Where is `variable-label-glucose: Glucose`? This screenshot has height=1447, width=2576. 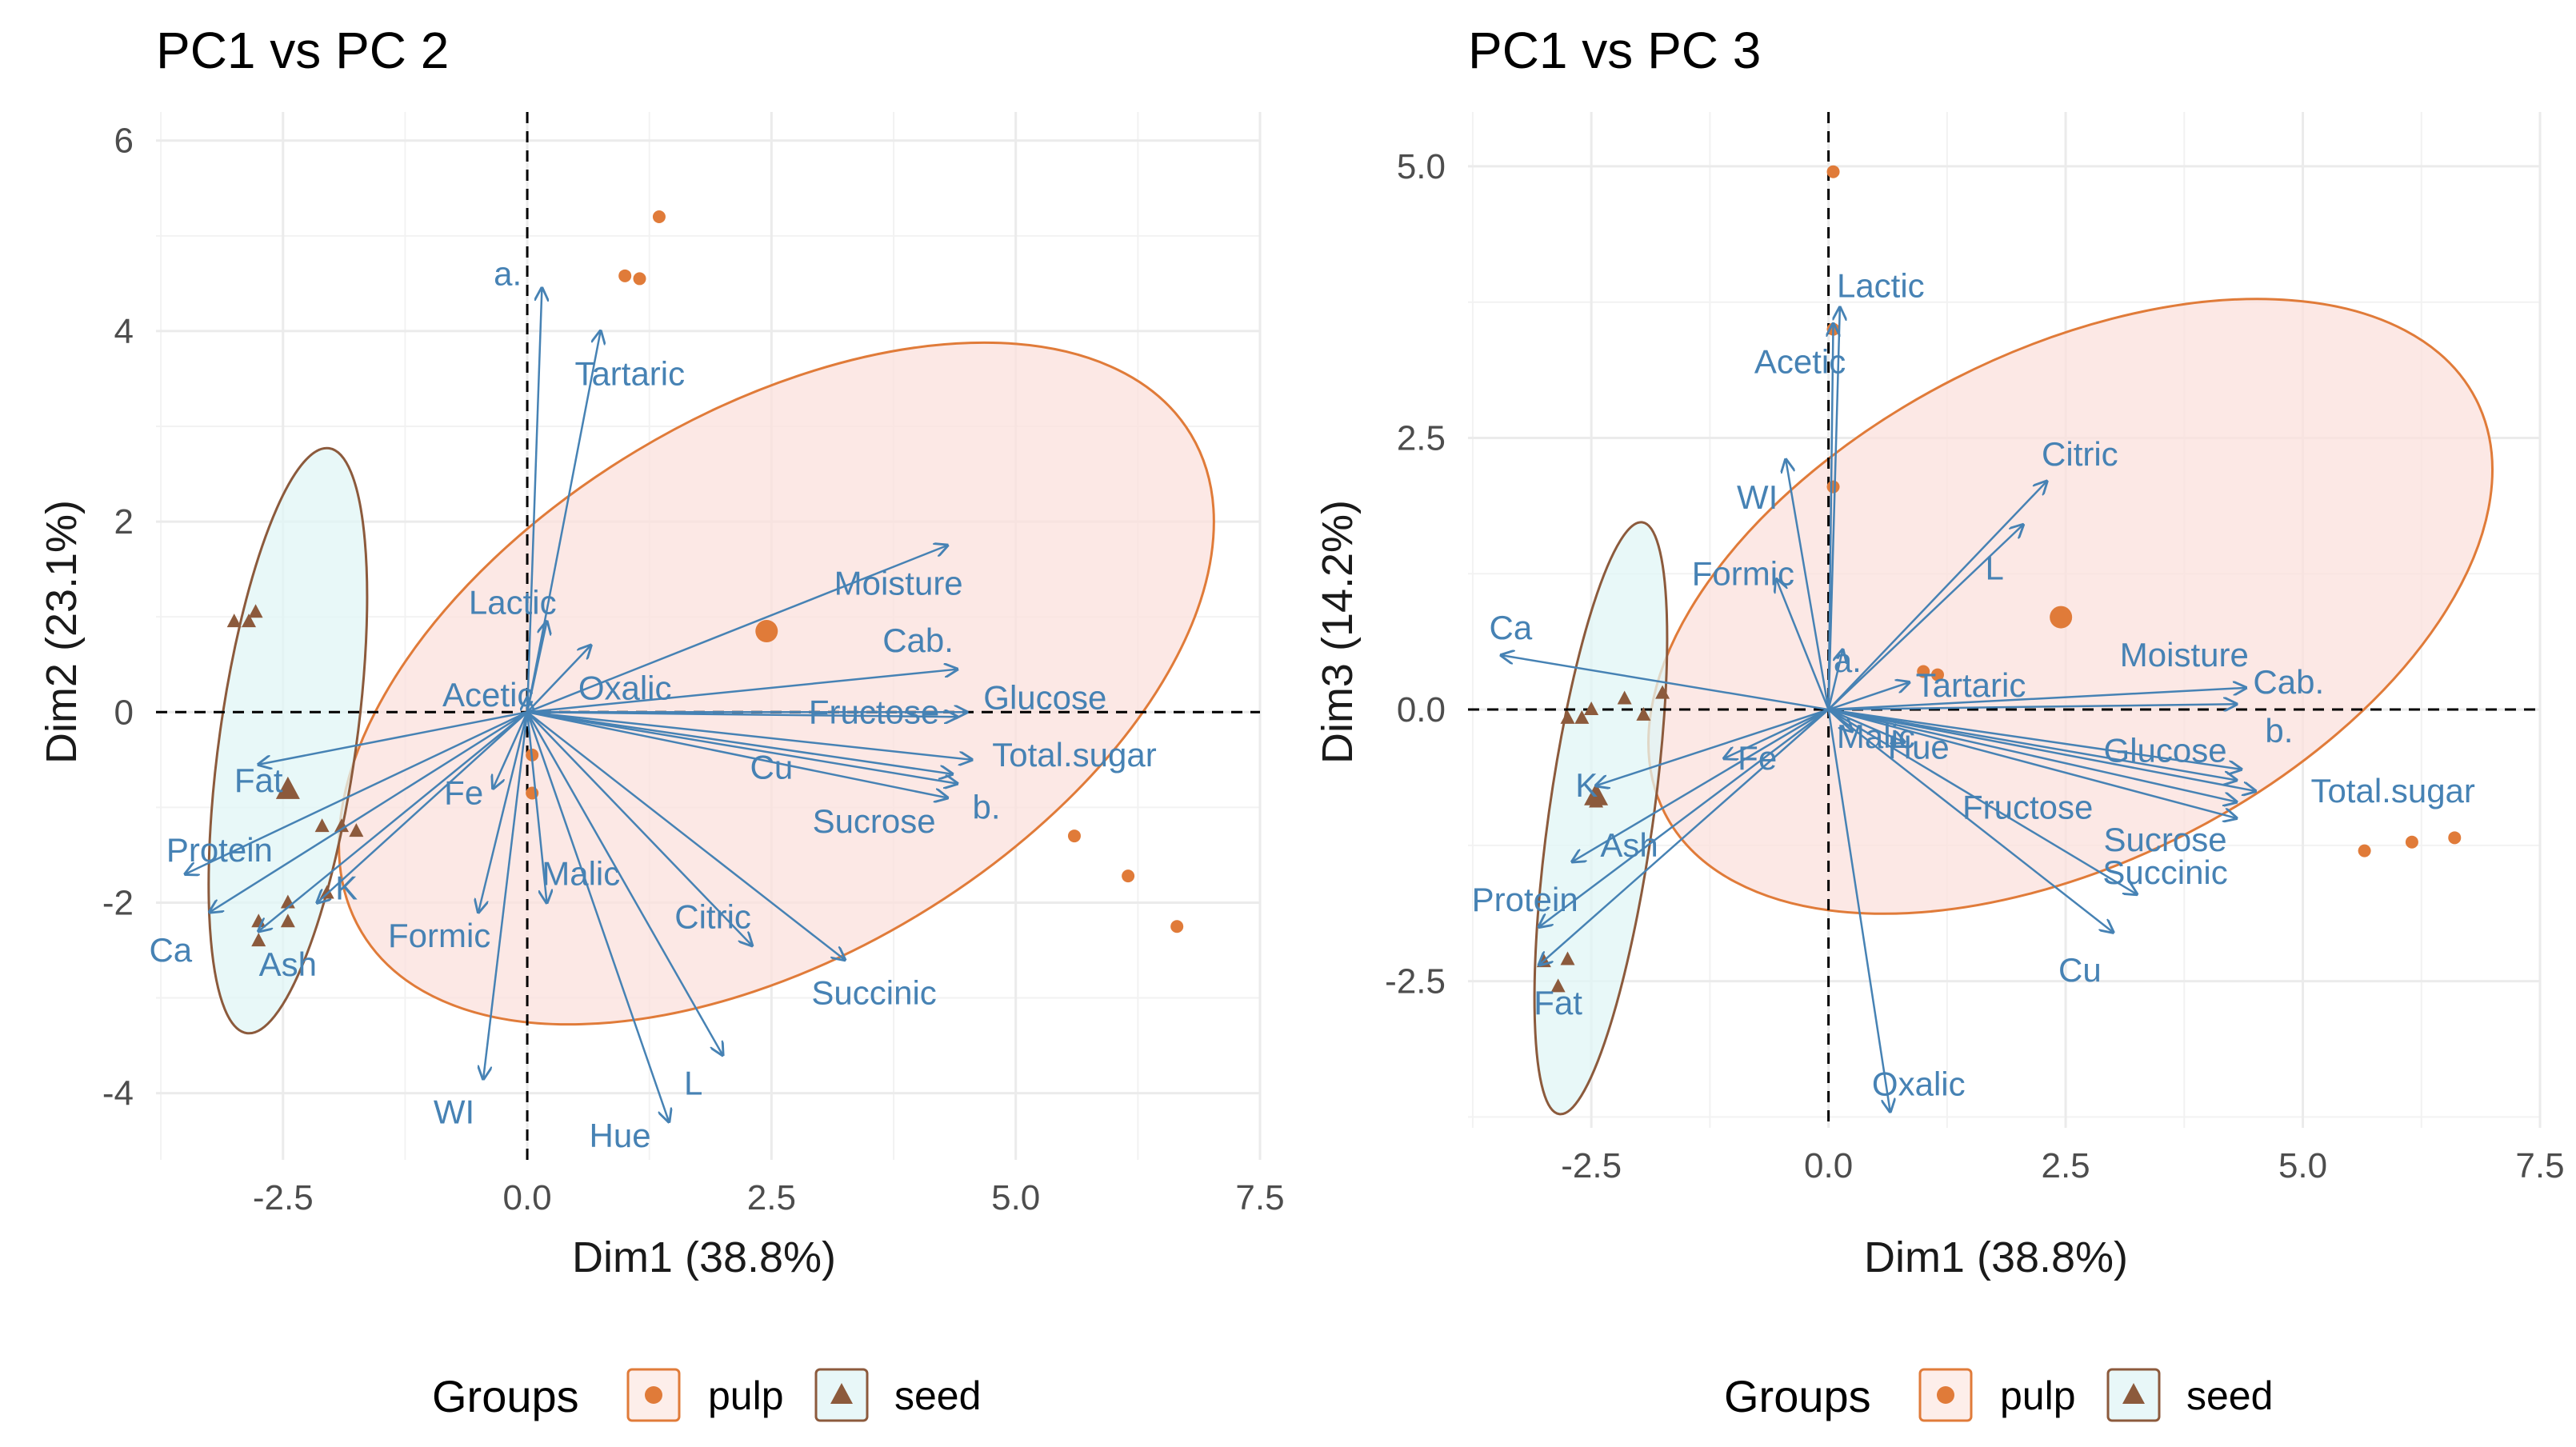 variable-label-glucose: Glucose is located at coordinates (2165, 751).